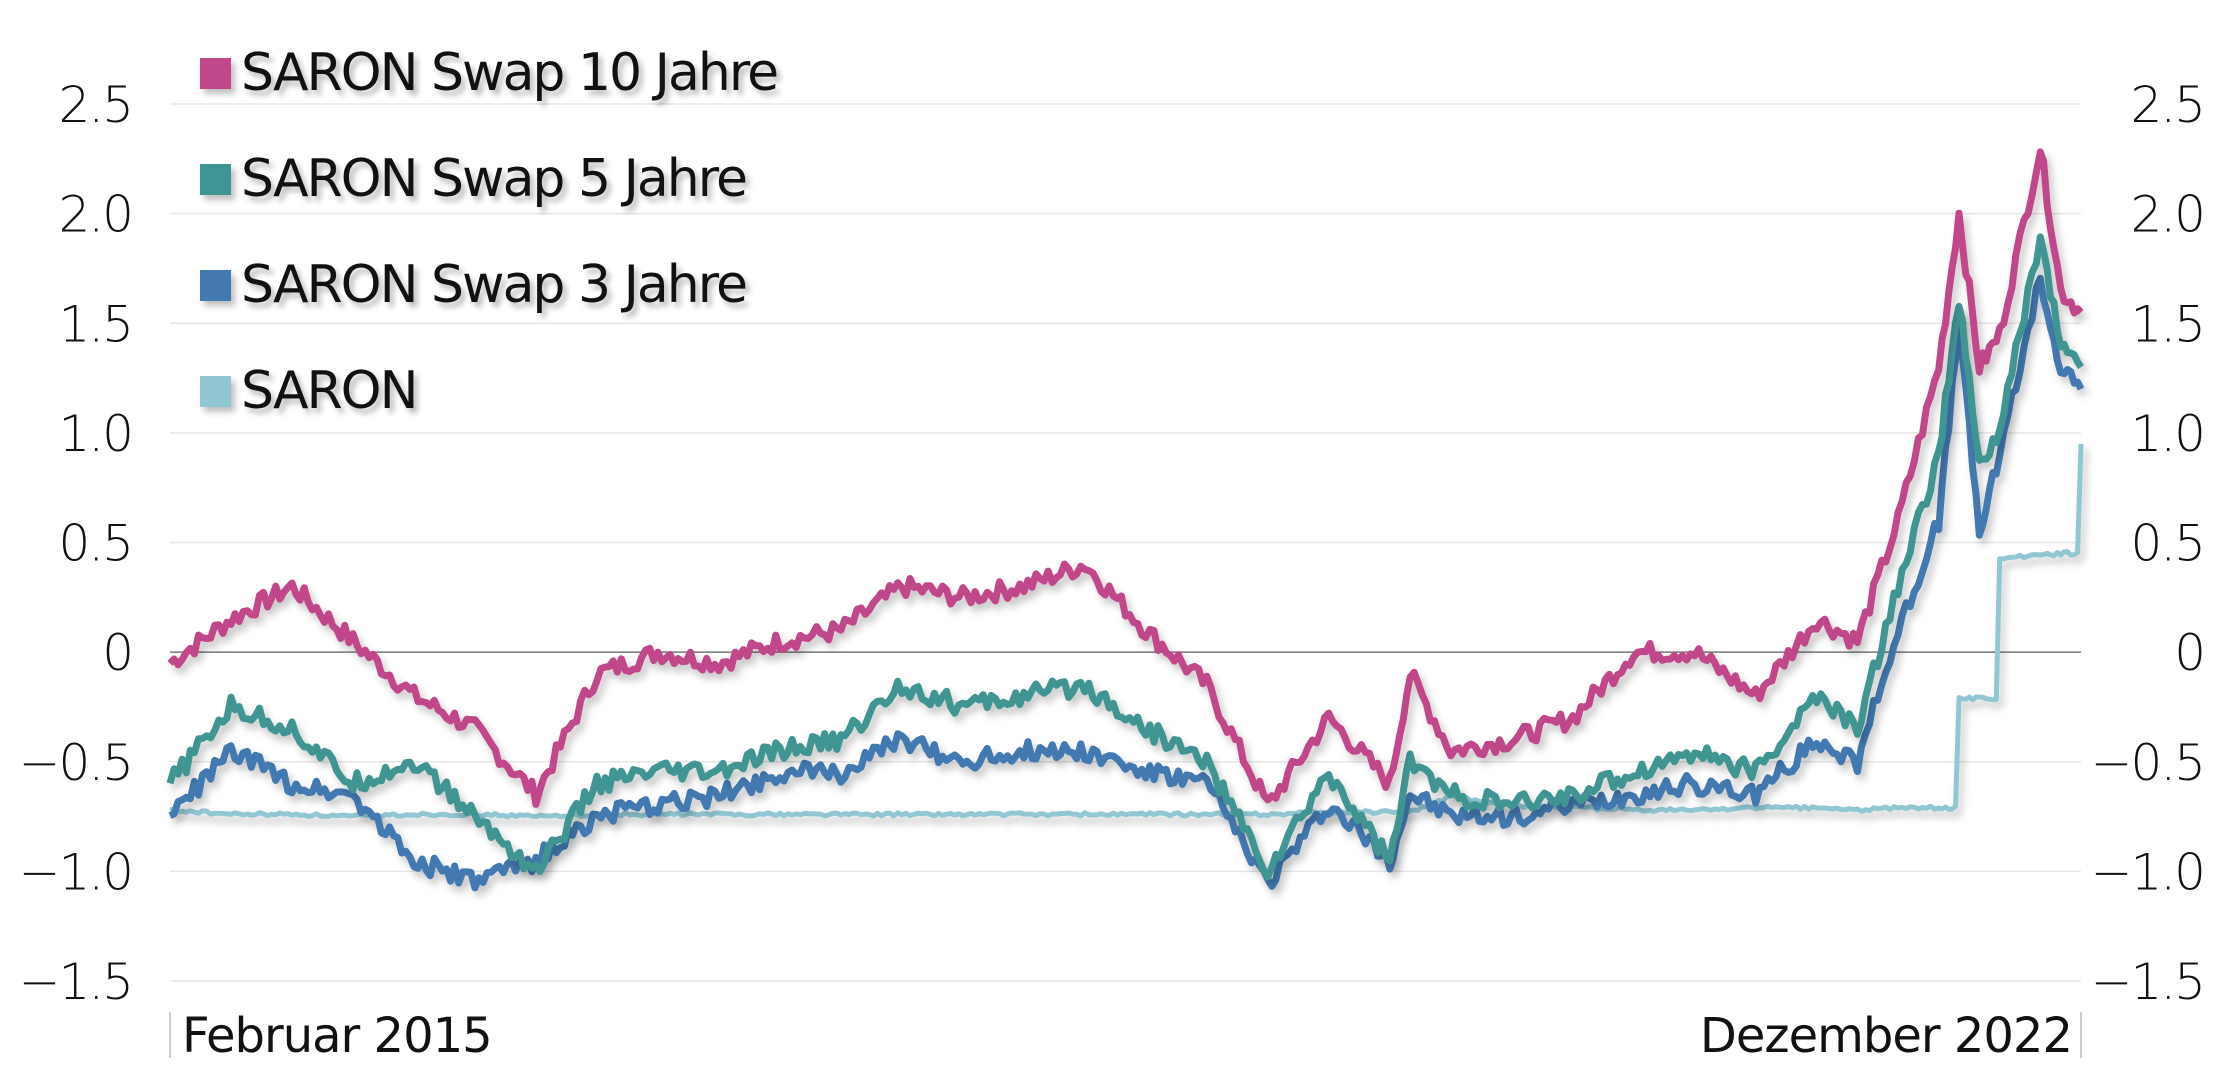 This screenshot has width=2226, height=1077. I want to click on legend-label: SARON Swap 3 Jahre, so click(494, 285).